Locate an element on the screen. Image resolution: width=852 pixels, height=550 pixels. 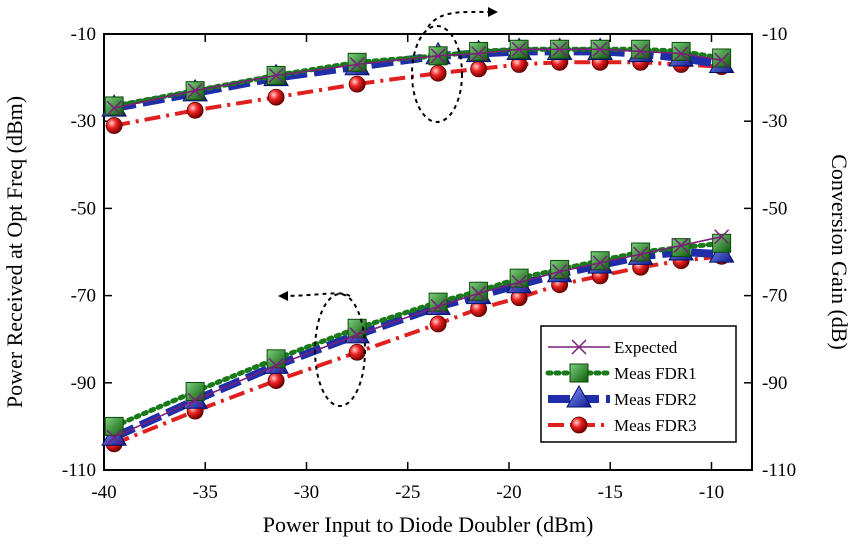
x-tick-label: -30 is located at coordinates (306, 492).